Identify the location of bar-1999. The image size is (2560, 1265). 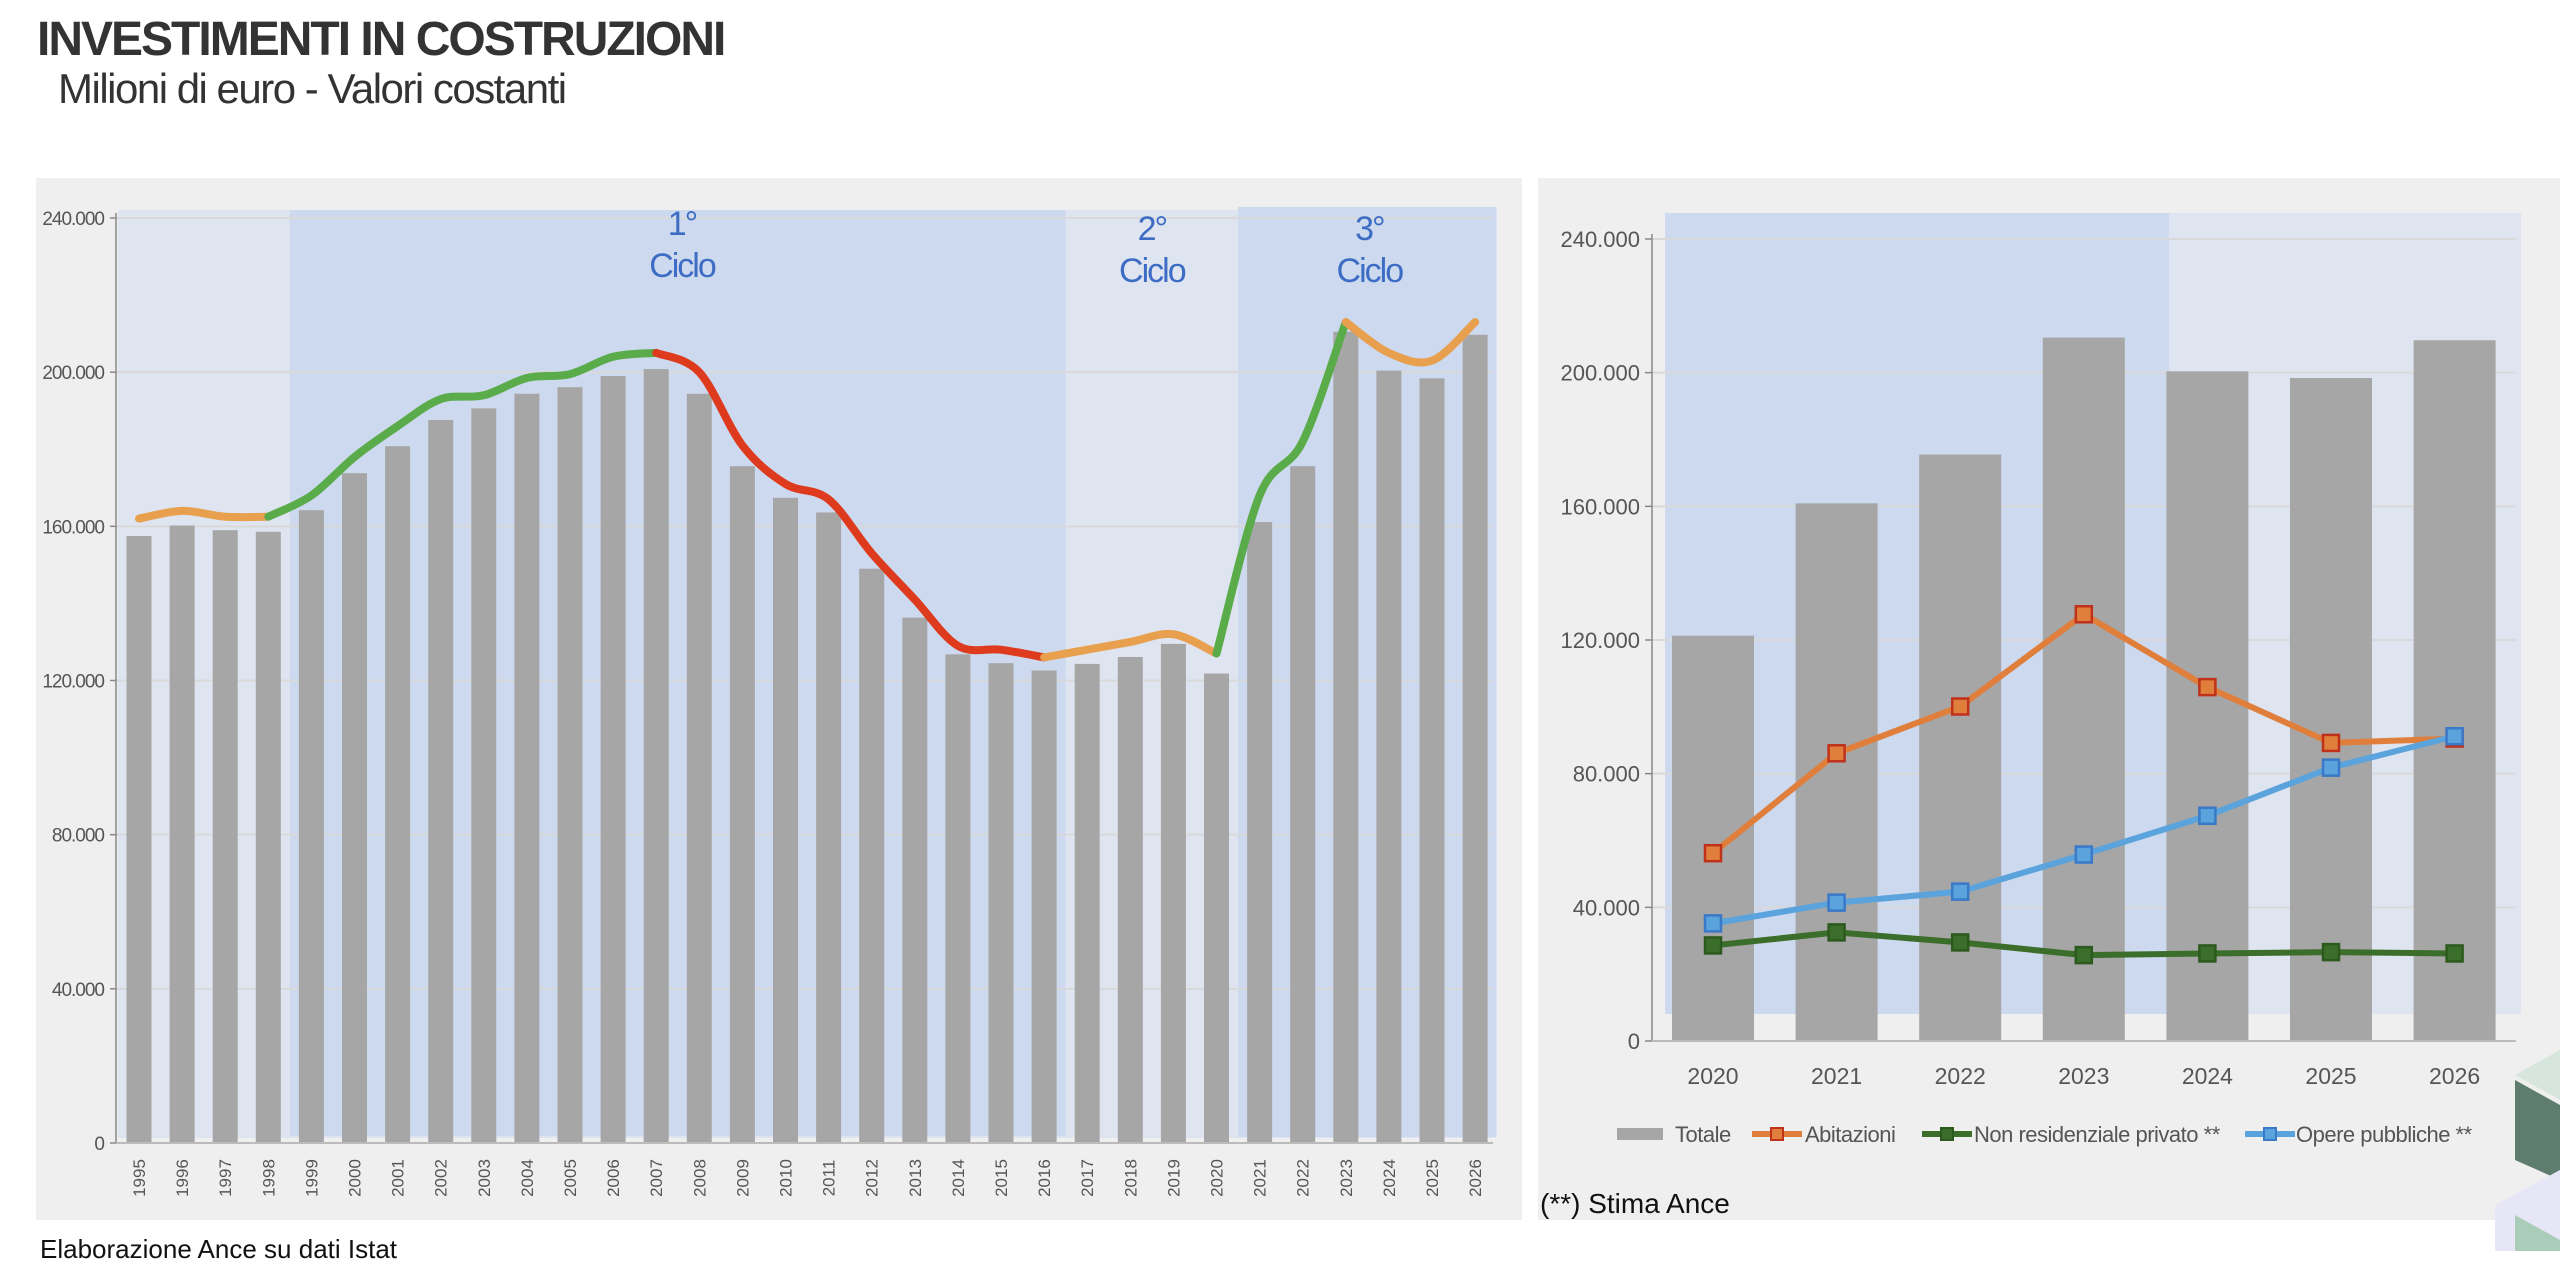
(311, 826).